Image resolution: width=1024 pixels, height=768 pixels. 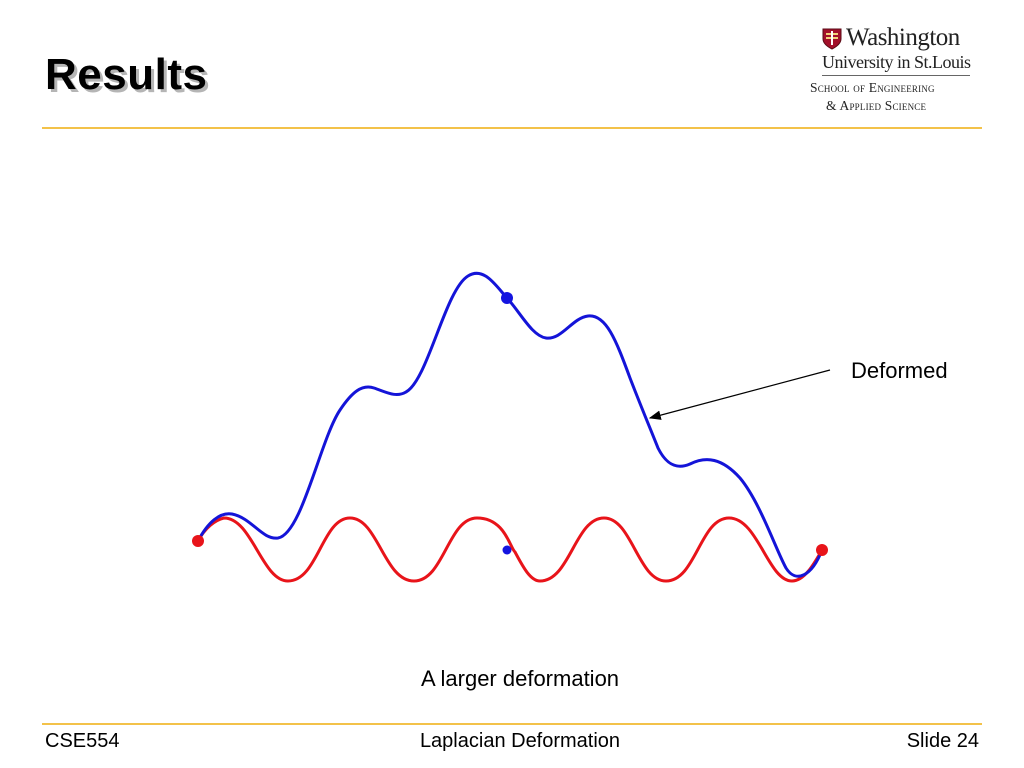 What do you see at coordinates (896, 62) in the screenshot?
I see `logo-line-university: University in St.Louis` at bounding box center [896, 62].